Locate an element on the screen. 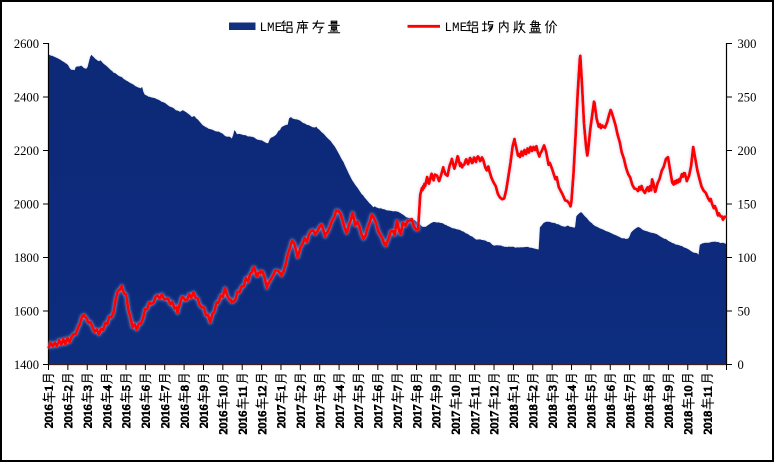  svg-text: 50 is located at coordinates (744, 311).